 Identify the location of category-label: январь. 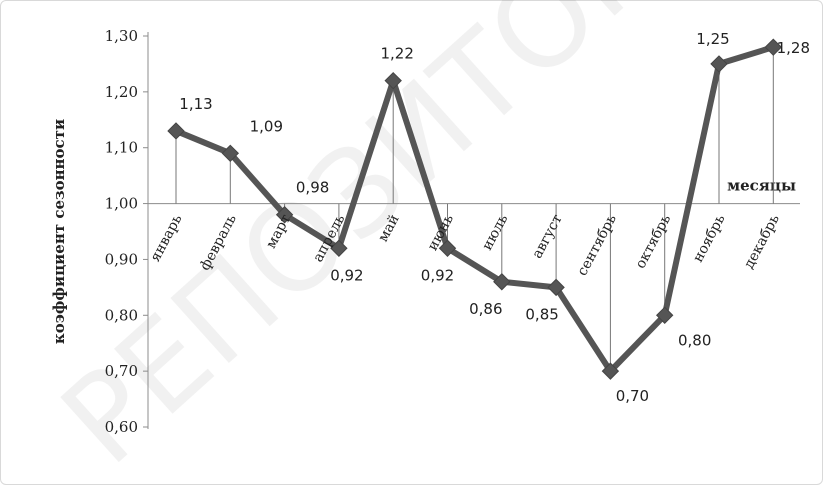
(166, 238).